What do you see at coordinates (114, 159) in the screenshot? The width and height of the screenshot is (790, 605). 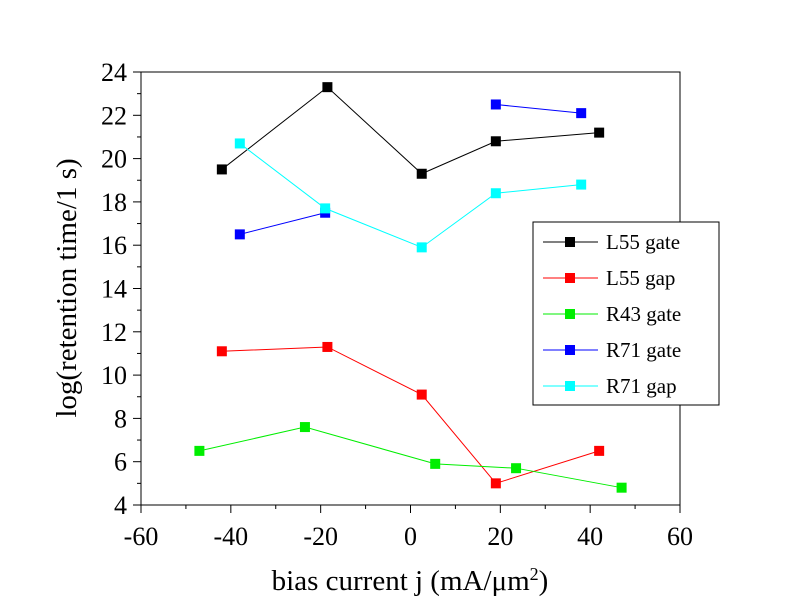 I see `y-tick-label: 20` at bounding box center [114, 159].